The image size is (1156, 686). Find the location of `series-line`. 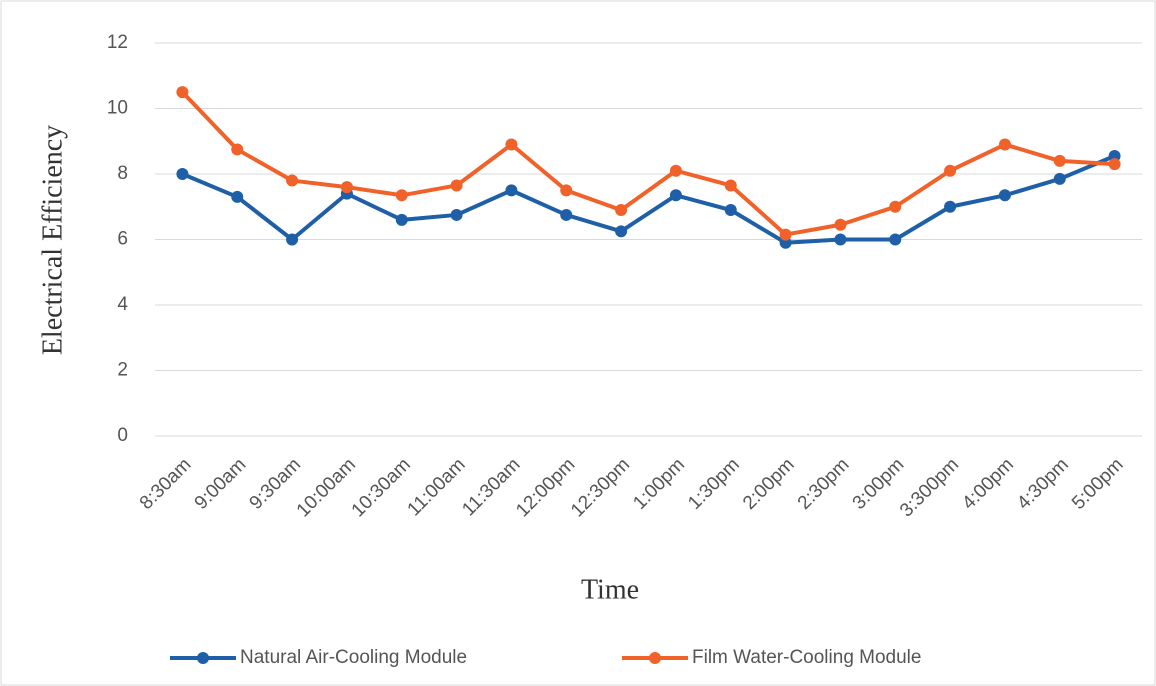

series-line is located at coordinates (648, 199).